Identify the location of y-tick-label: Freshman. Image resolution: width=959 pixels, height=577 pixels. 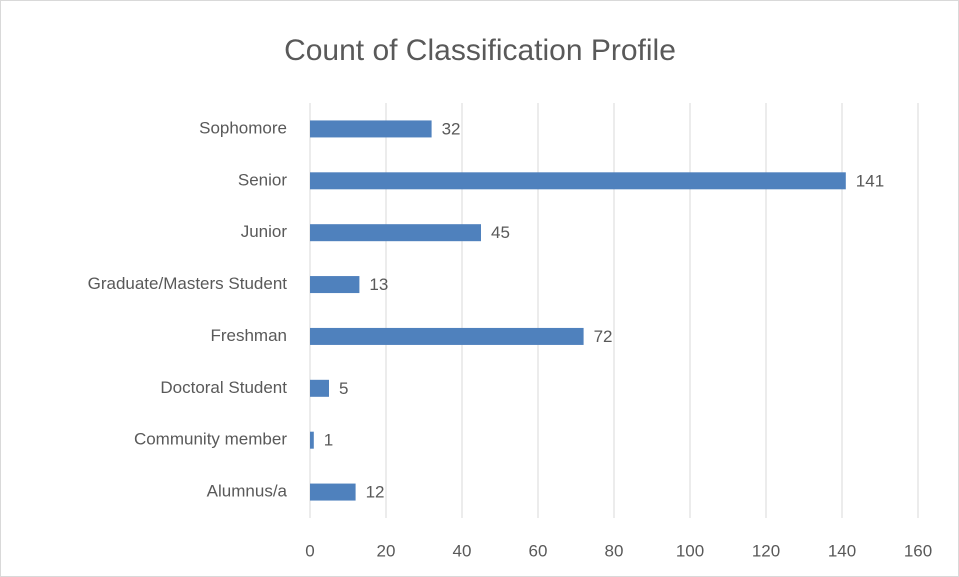
(248, 335).